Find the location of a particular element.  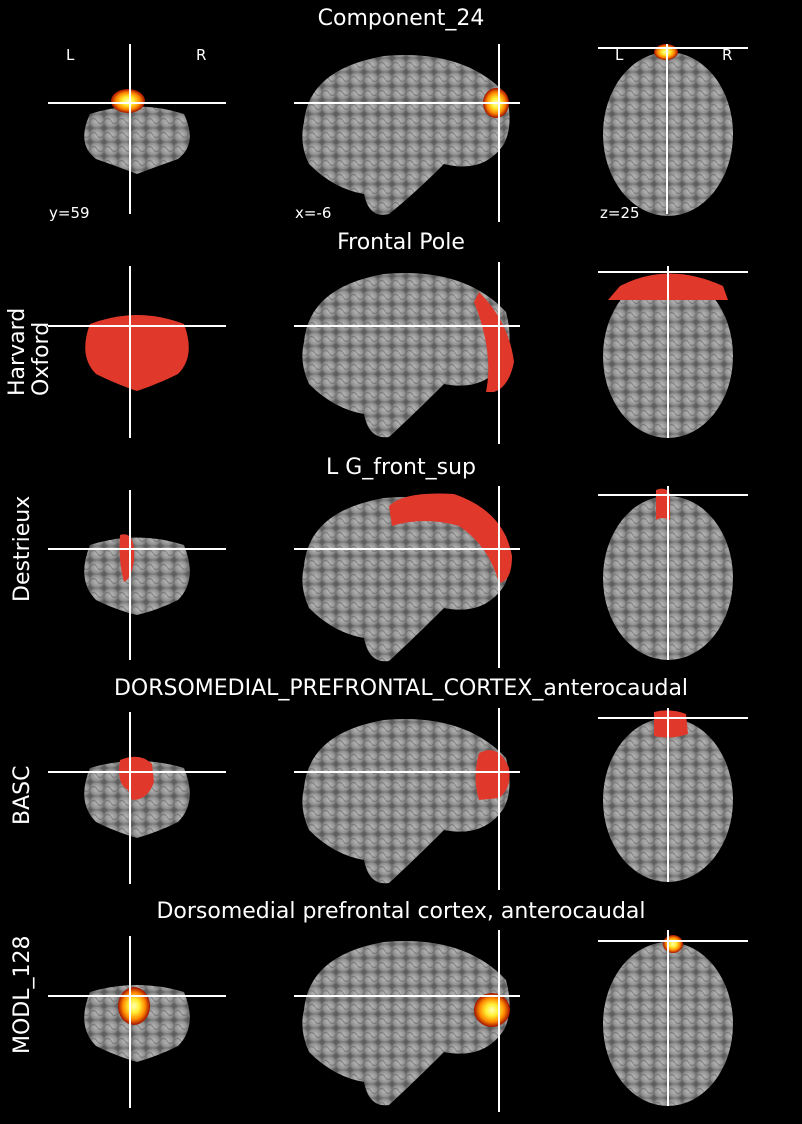

sagittal-view-destrieux is located at coordinates (407, 577).